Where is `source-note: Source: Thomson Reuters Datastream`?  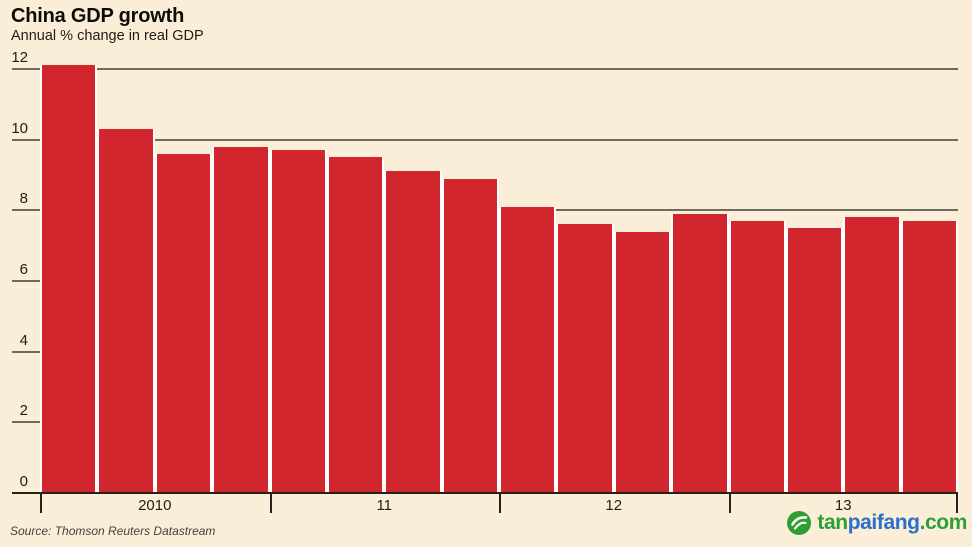 source-note: Source: Thomson Reuters Datastream is located at coordinates (113, 531).